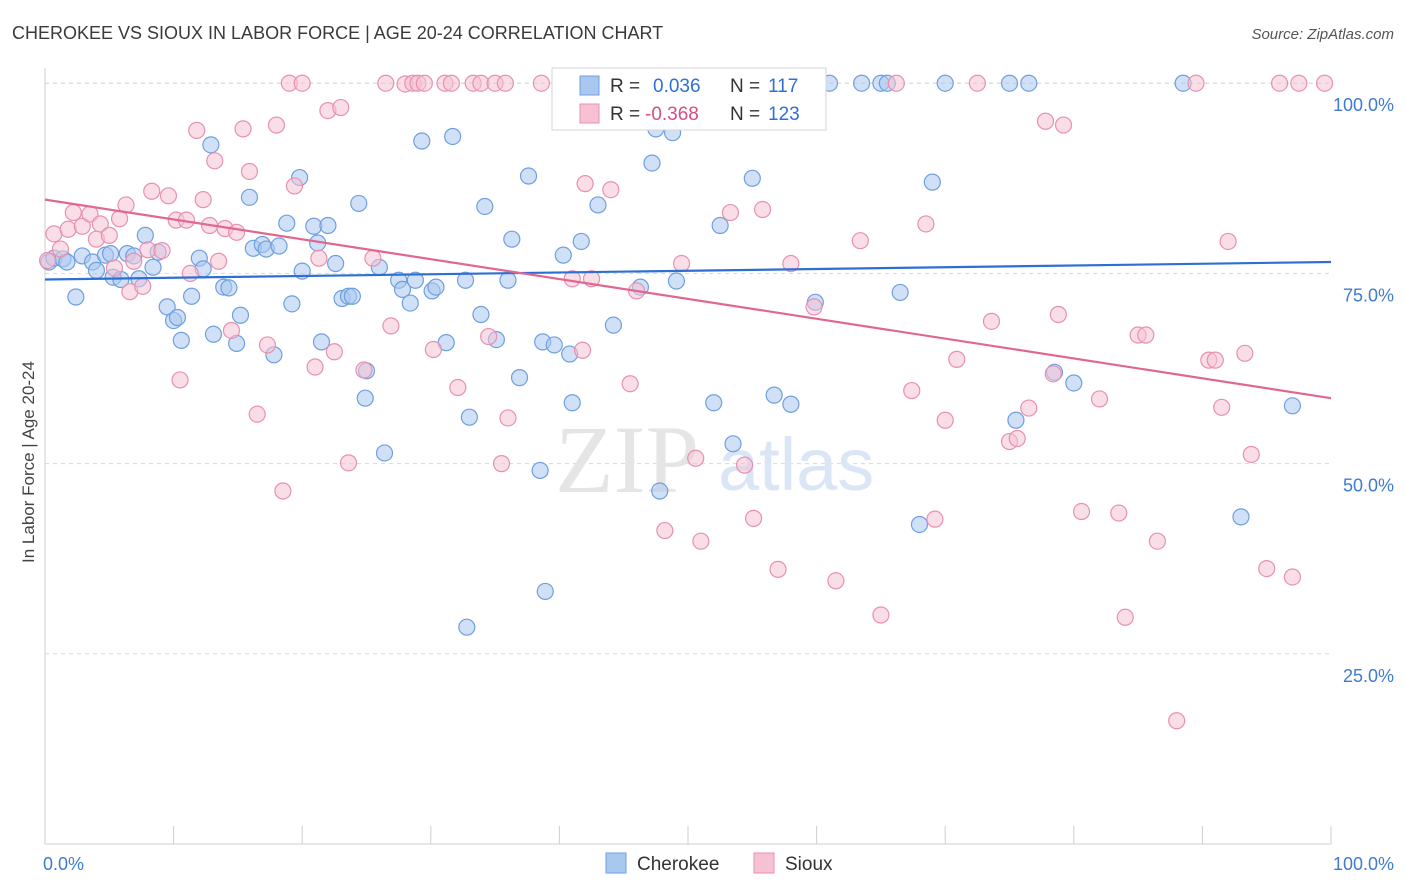 This screenshot has height=892, width=1406. What do you see at coordinates (745, 86) in the screenshot?
I see `cherokee-n-label: N =` at bounding box center [745, 86].